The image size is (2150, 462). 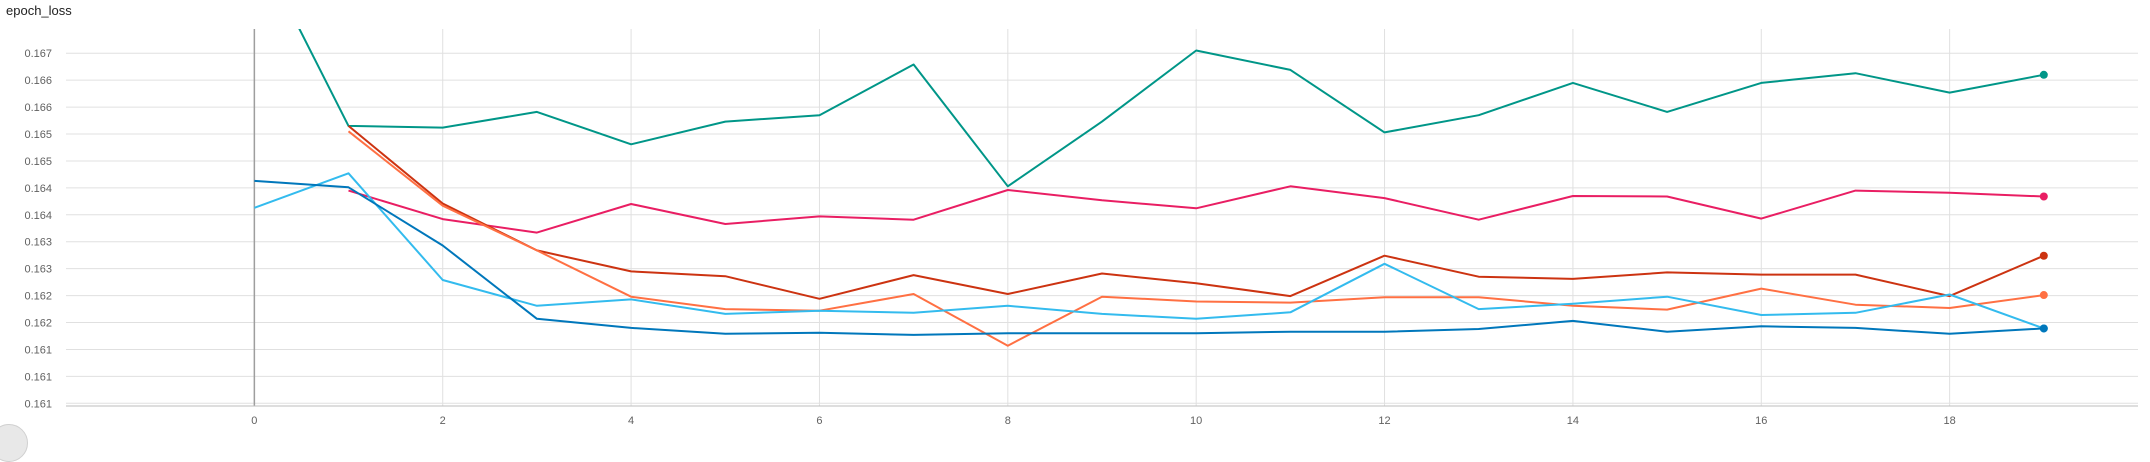 I want to click on x-tick-label: 2, so click(x=443, y=421).